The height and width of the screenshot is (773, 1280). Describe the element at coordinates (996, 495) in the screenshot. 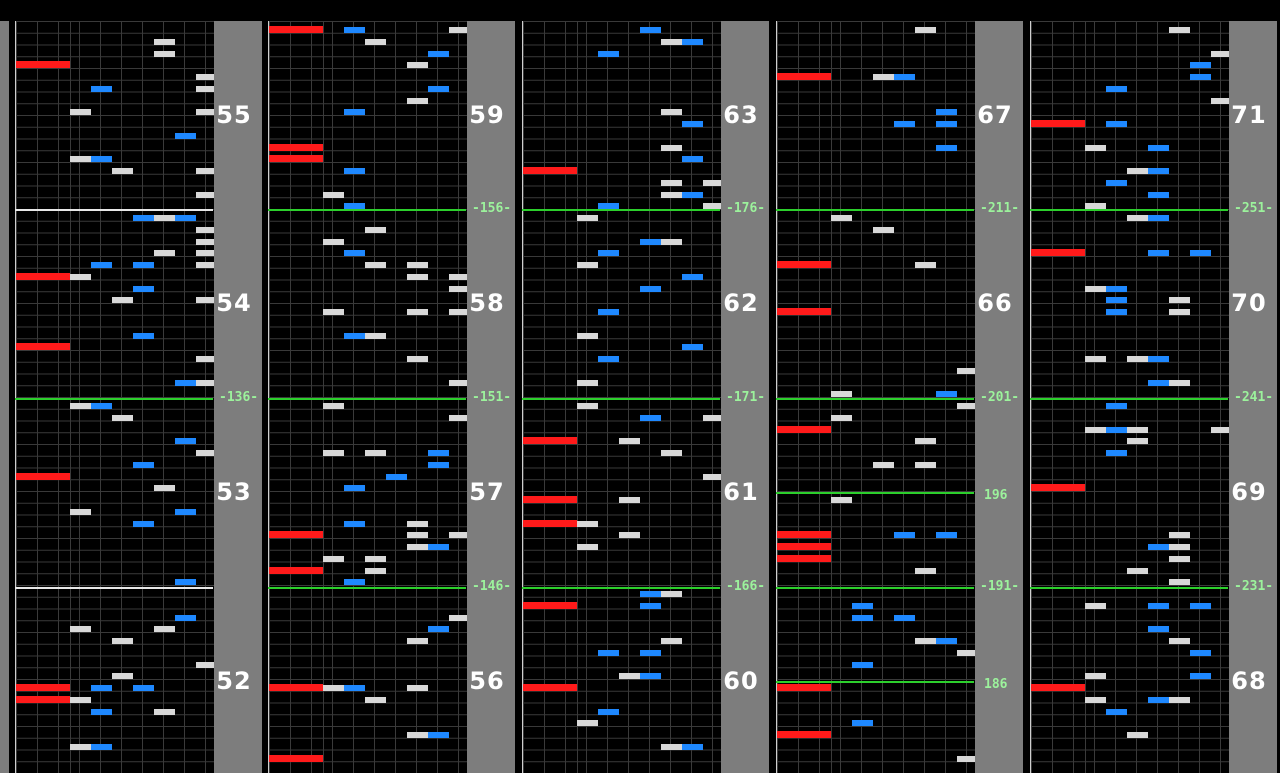

I see `note-count-label: 196` at that location.